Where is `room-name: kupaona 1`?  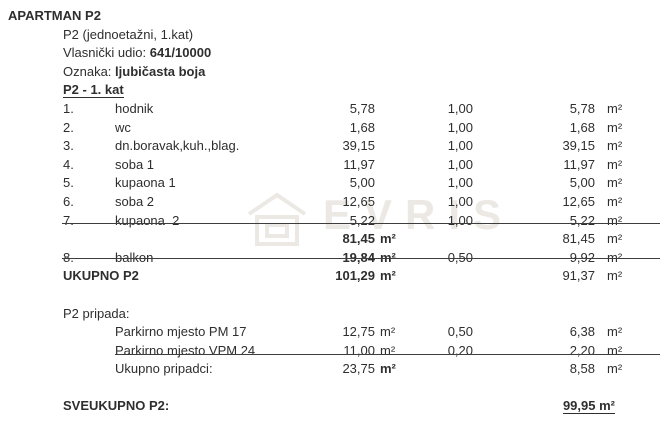 room-name: kupaona 1 is located at coordinates (145, 183).